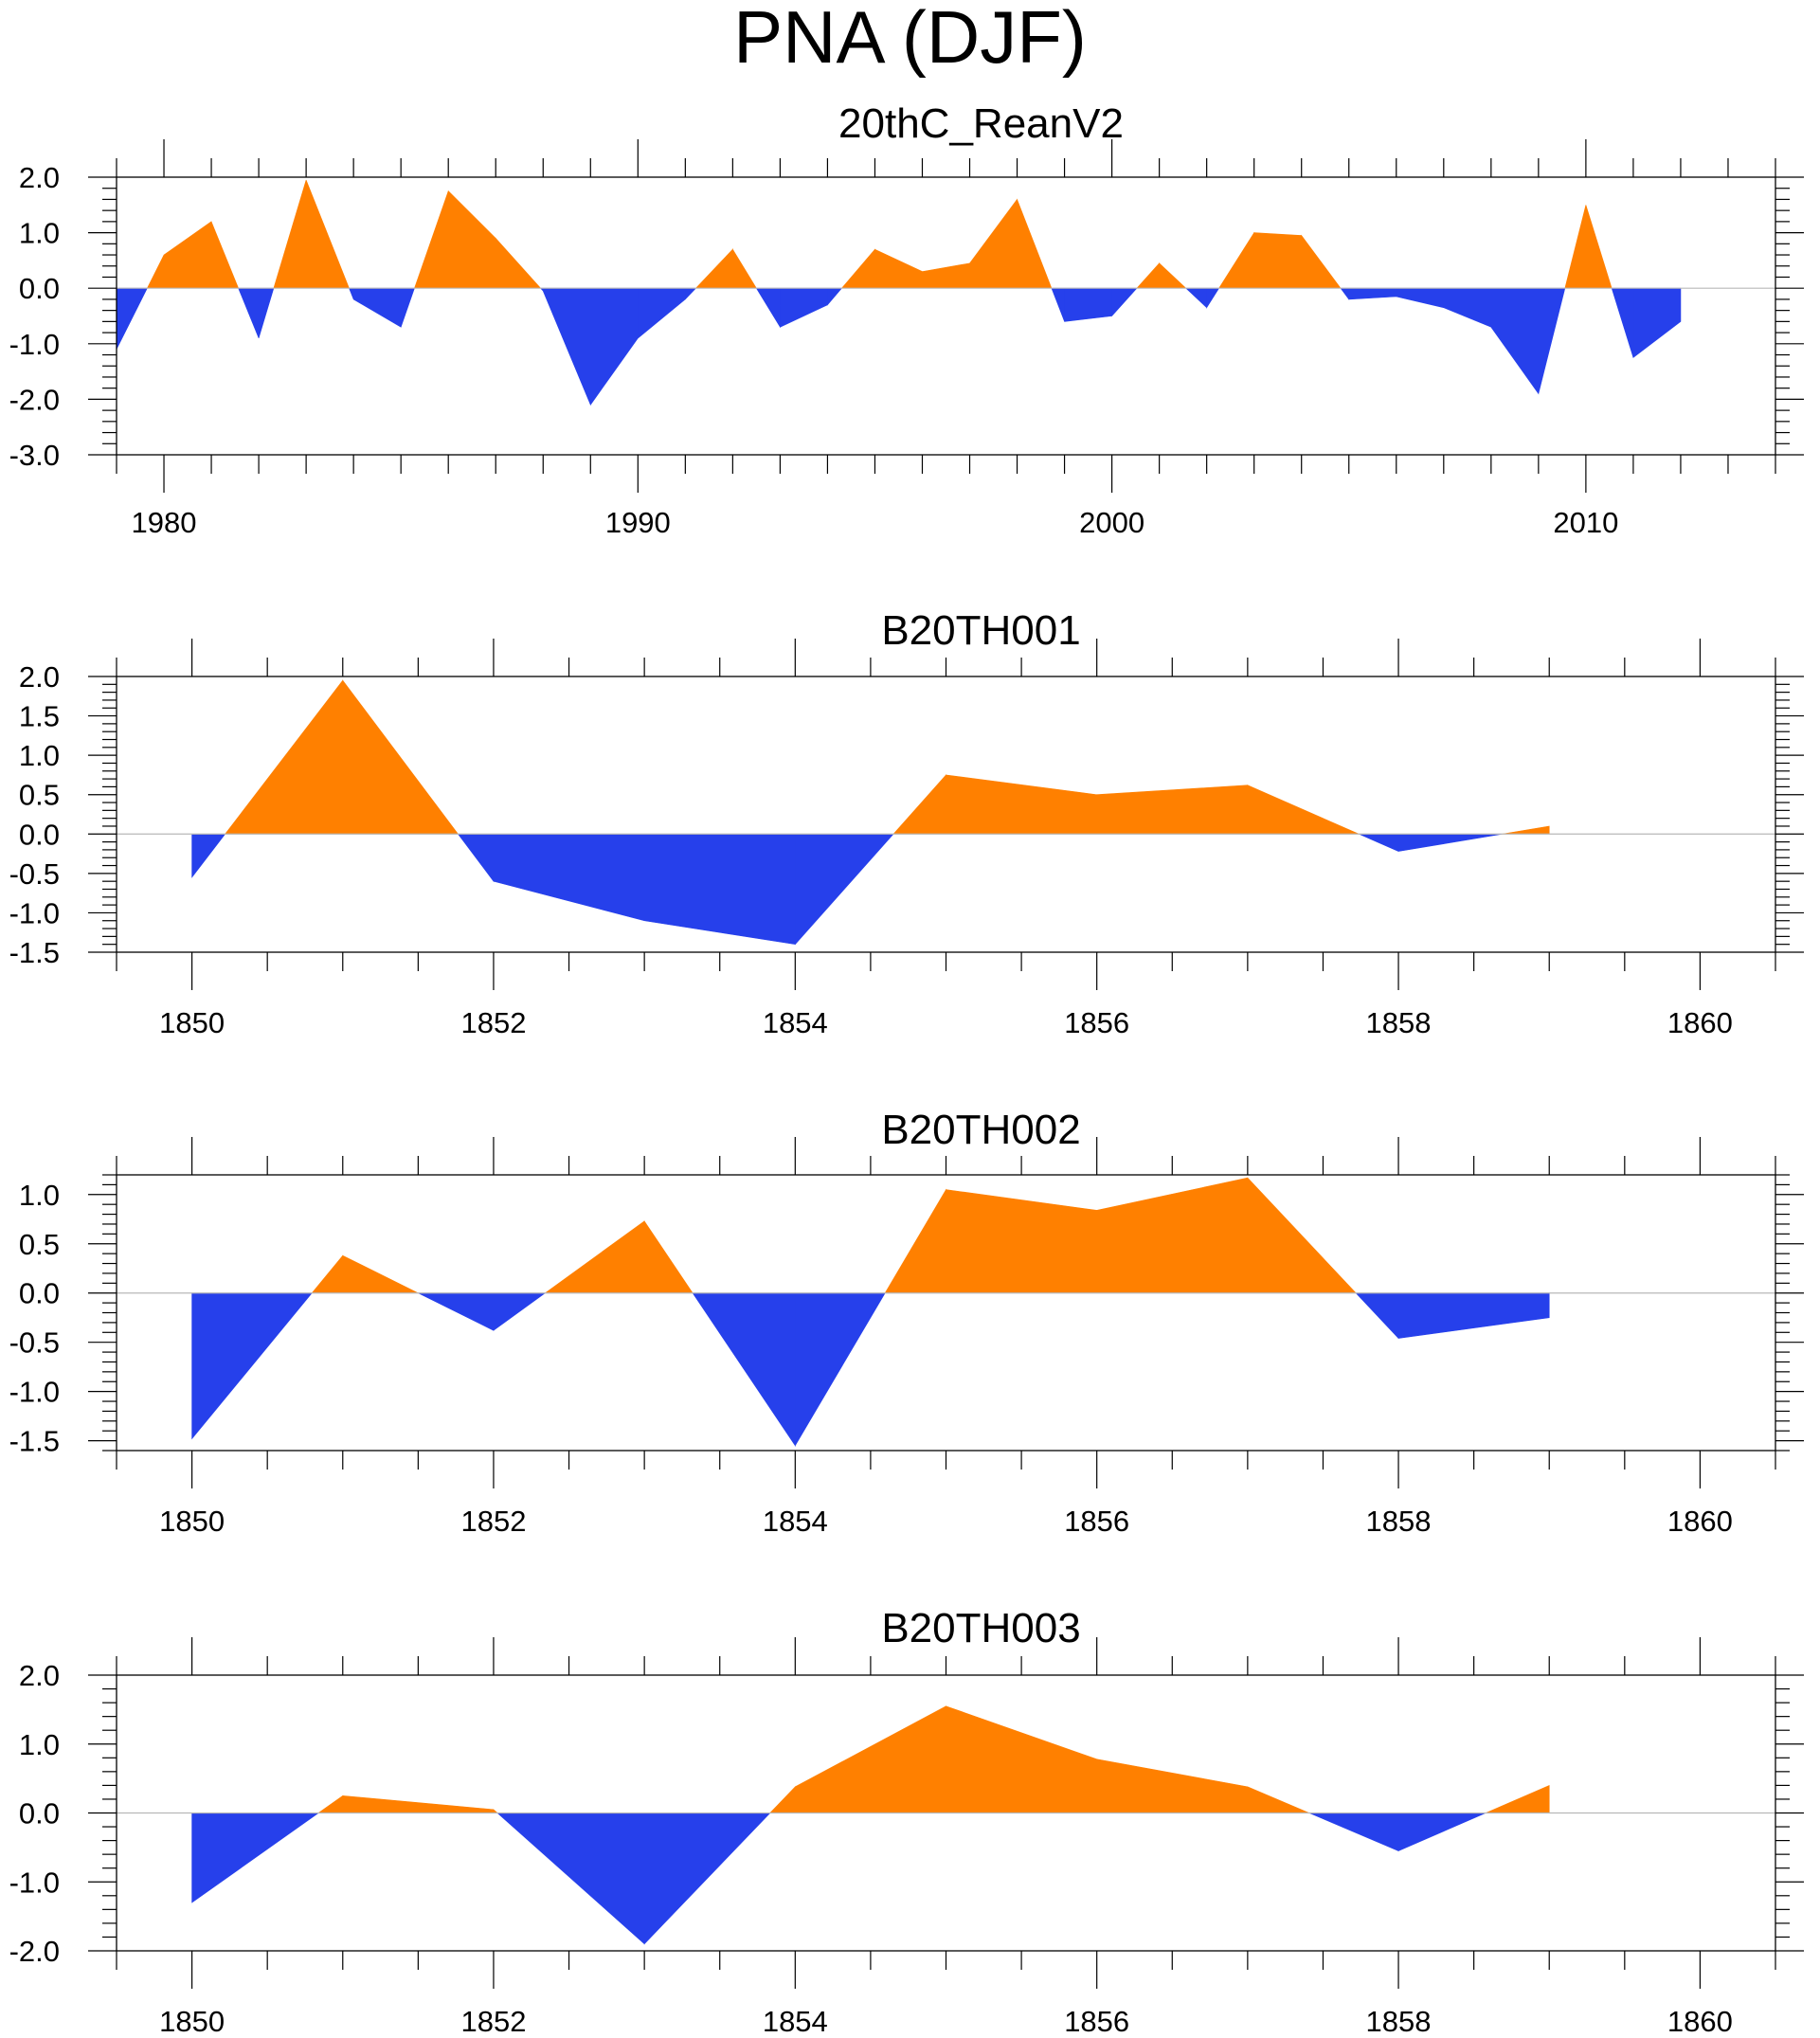 This screenshot has width=1820, height=2038. I want to click on figure-title: PNA (DJF), so click(910, 39).